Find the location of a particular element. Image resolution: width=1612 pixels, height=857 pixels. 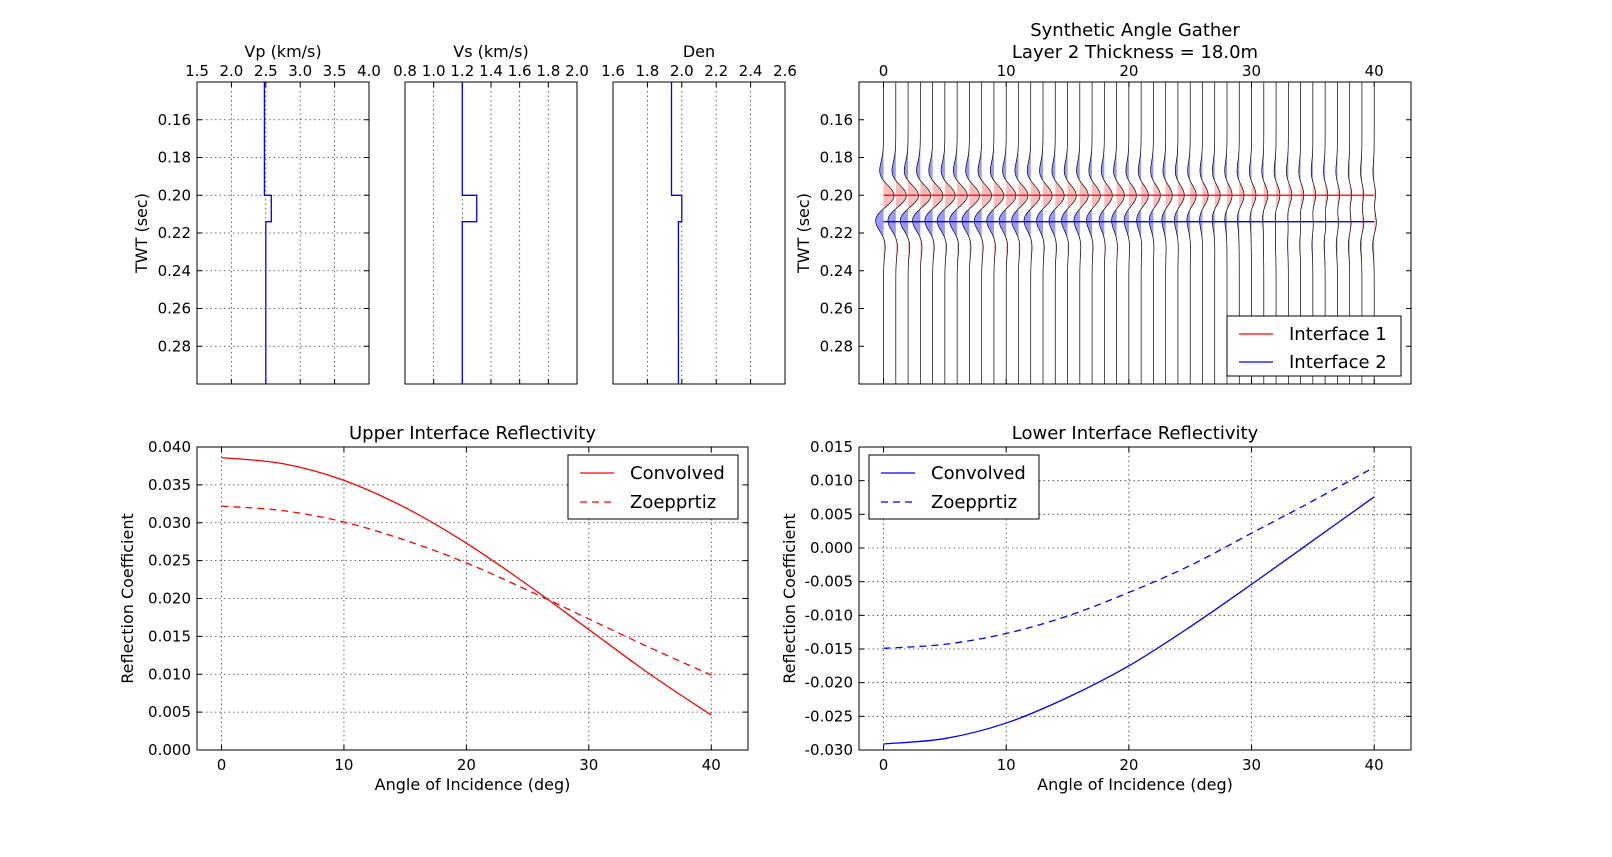

x-tick-label: 1.6 is located at coordinates (613, 71).